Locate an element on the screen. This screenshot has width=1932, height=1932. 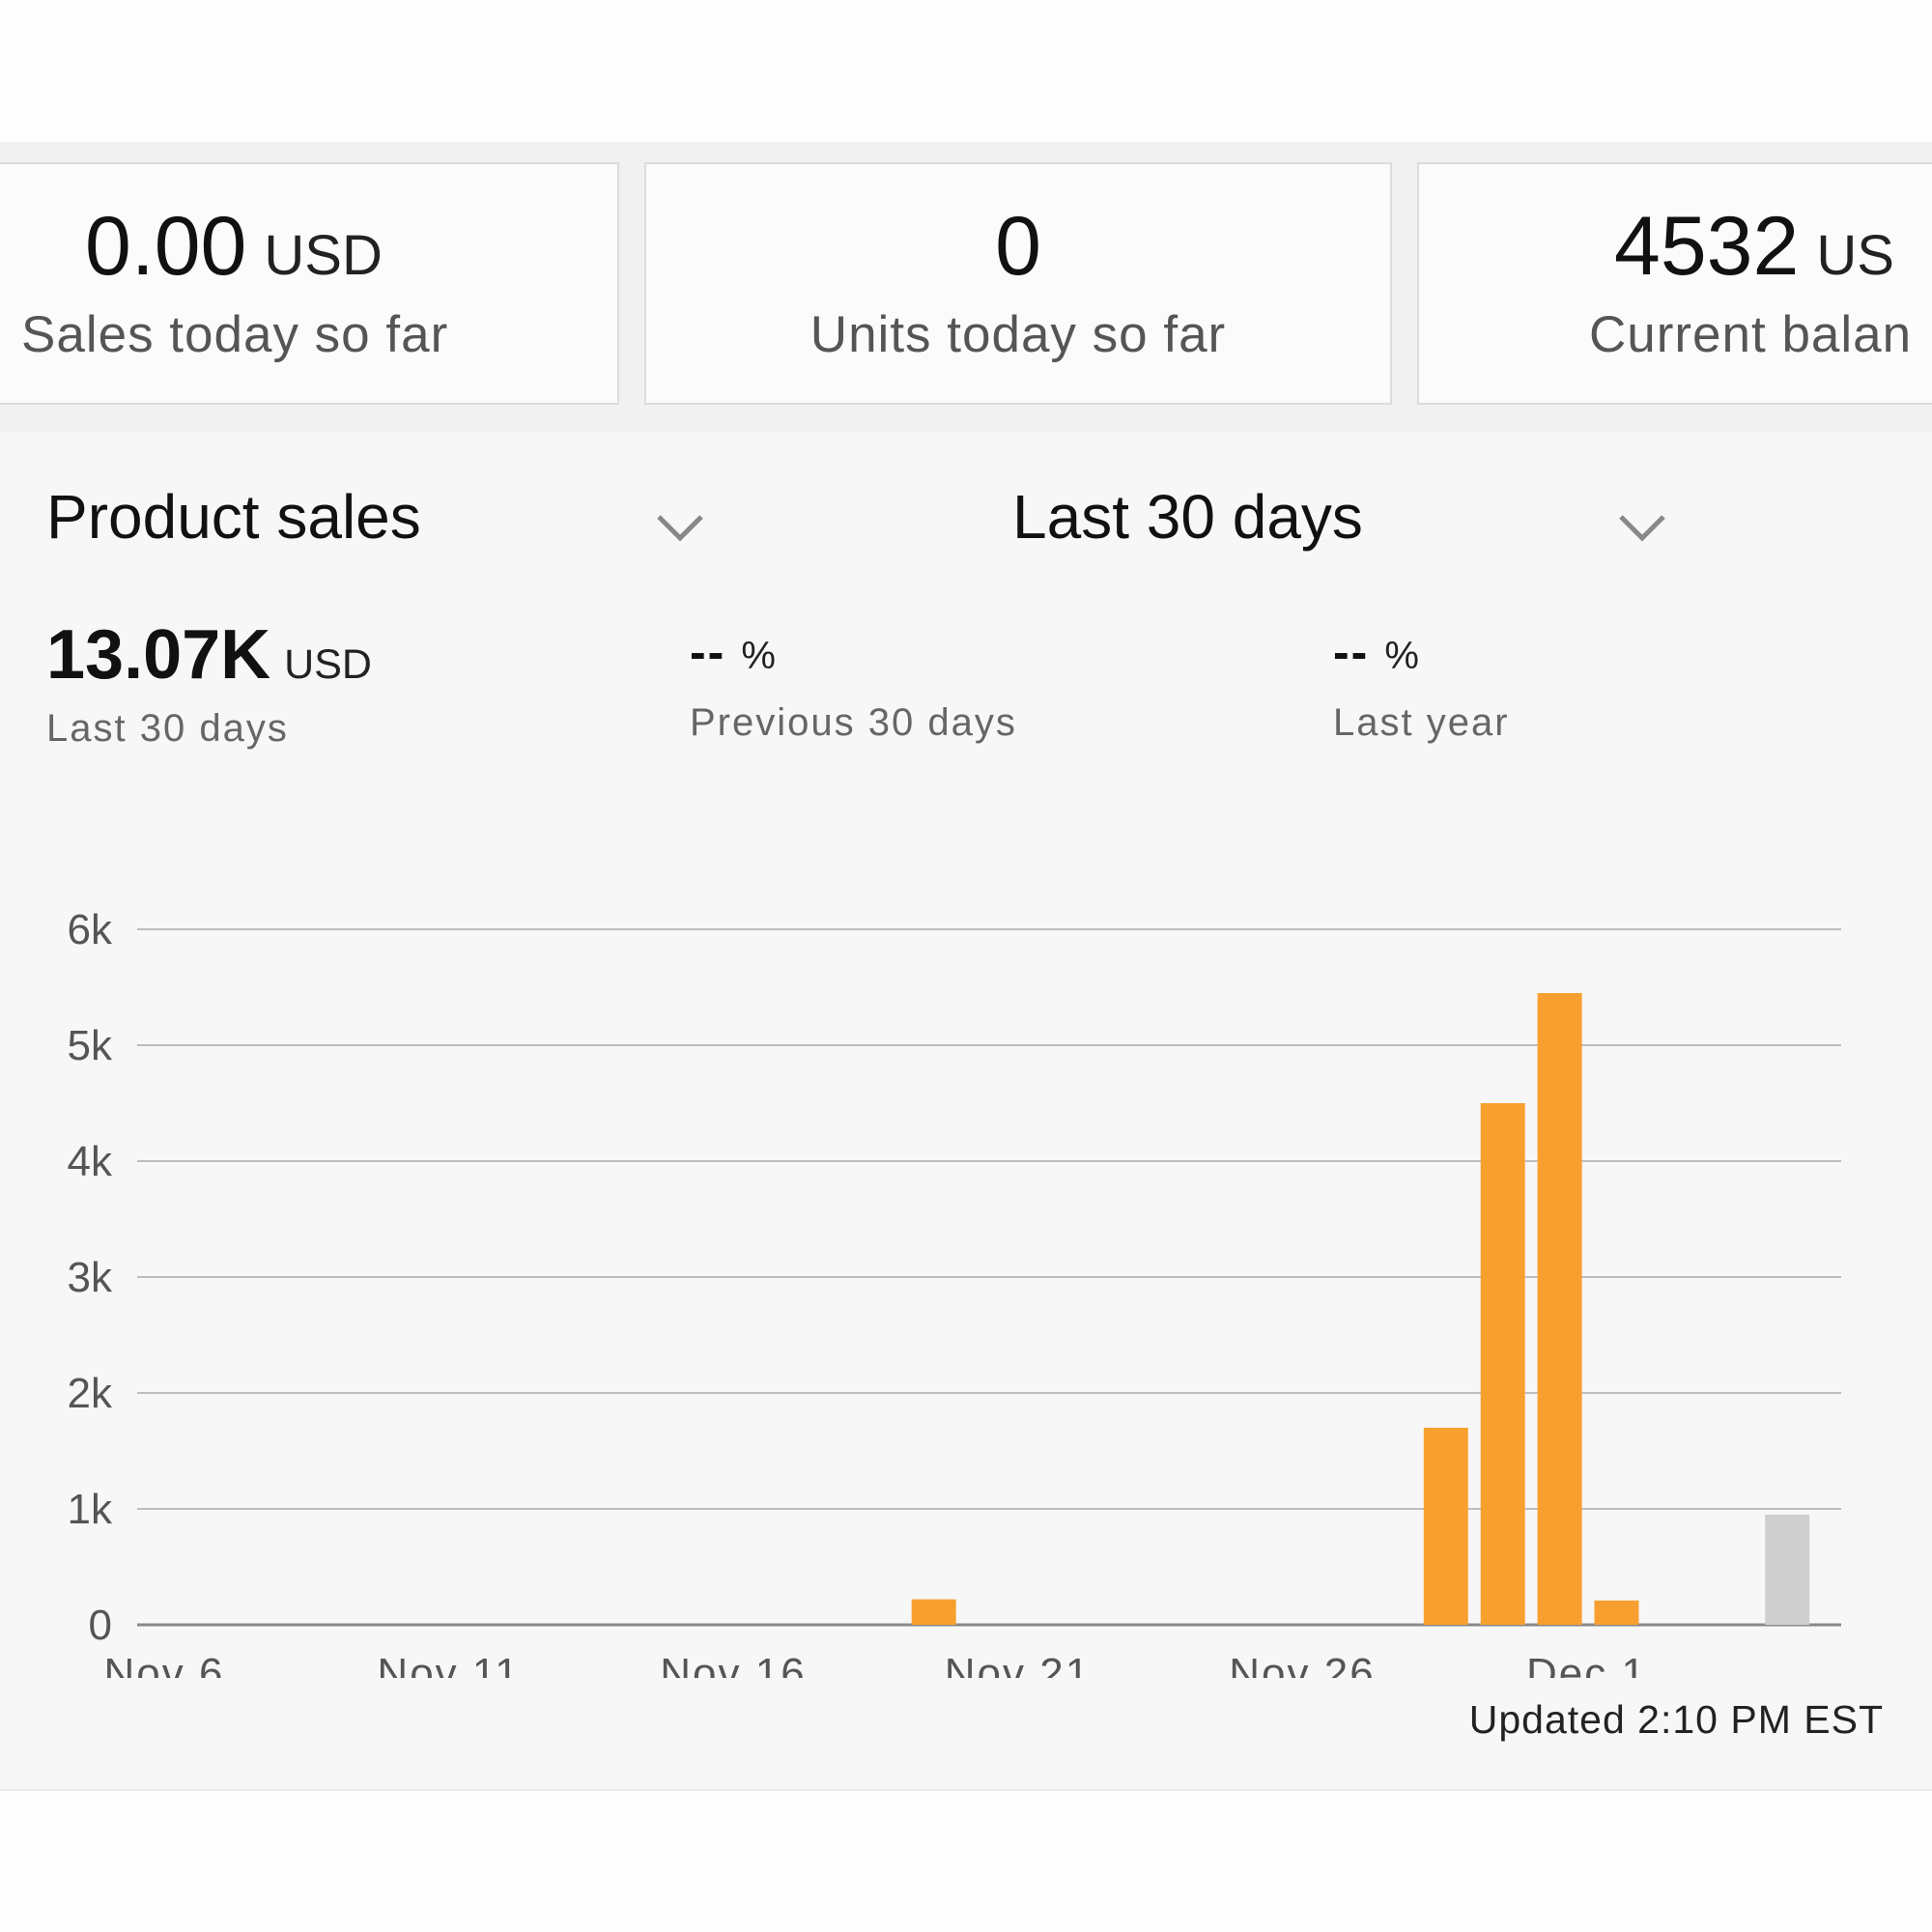
x-tick-label: Nov 21 is located at coordinates (1018, 1664).